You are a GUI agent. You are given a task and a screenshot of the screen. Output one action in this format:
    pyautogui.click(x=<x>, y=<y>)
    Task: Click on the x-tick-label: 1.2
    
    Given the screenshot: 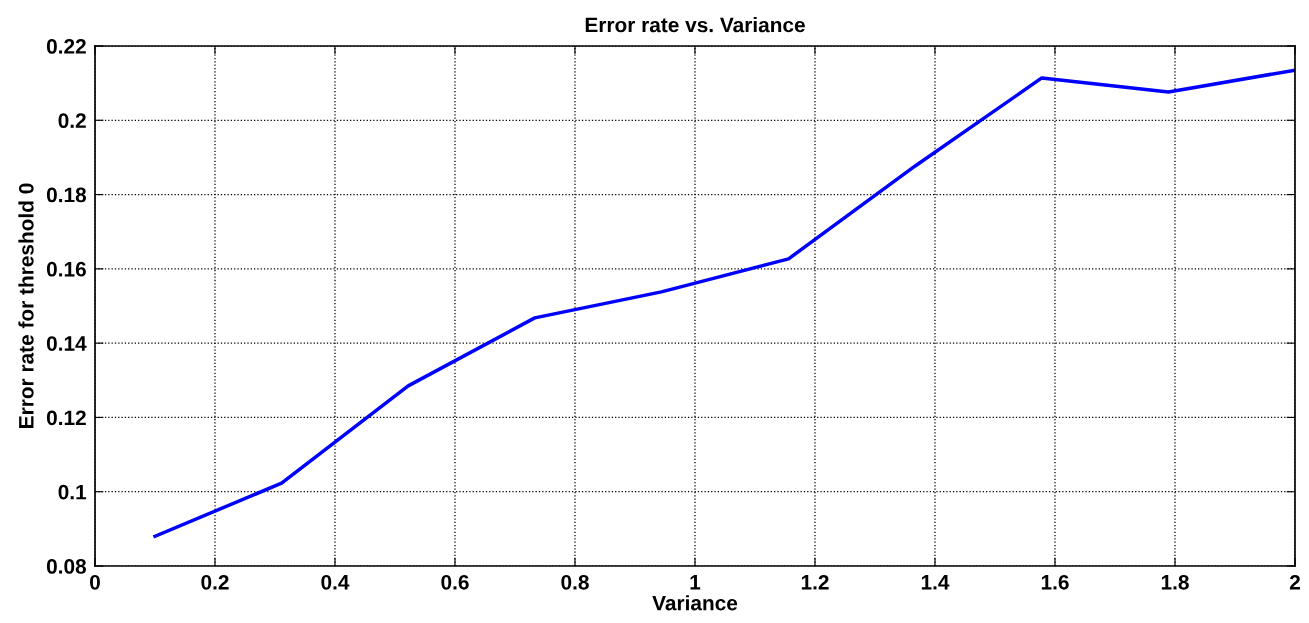 What is the action you would take?
    pyautogui.click(x=815, y=582)
    